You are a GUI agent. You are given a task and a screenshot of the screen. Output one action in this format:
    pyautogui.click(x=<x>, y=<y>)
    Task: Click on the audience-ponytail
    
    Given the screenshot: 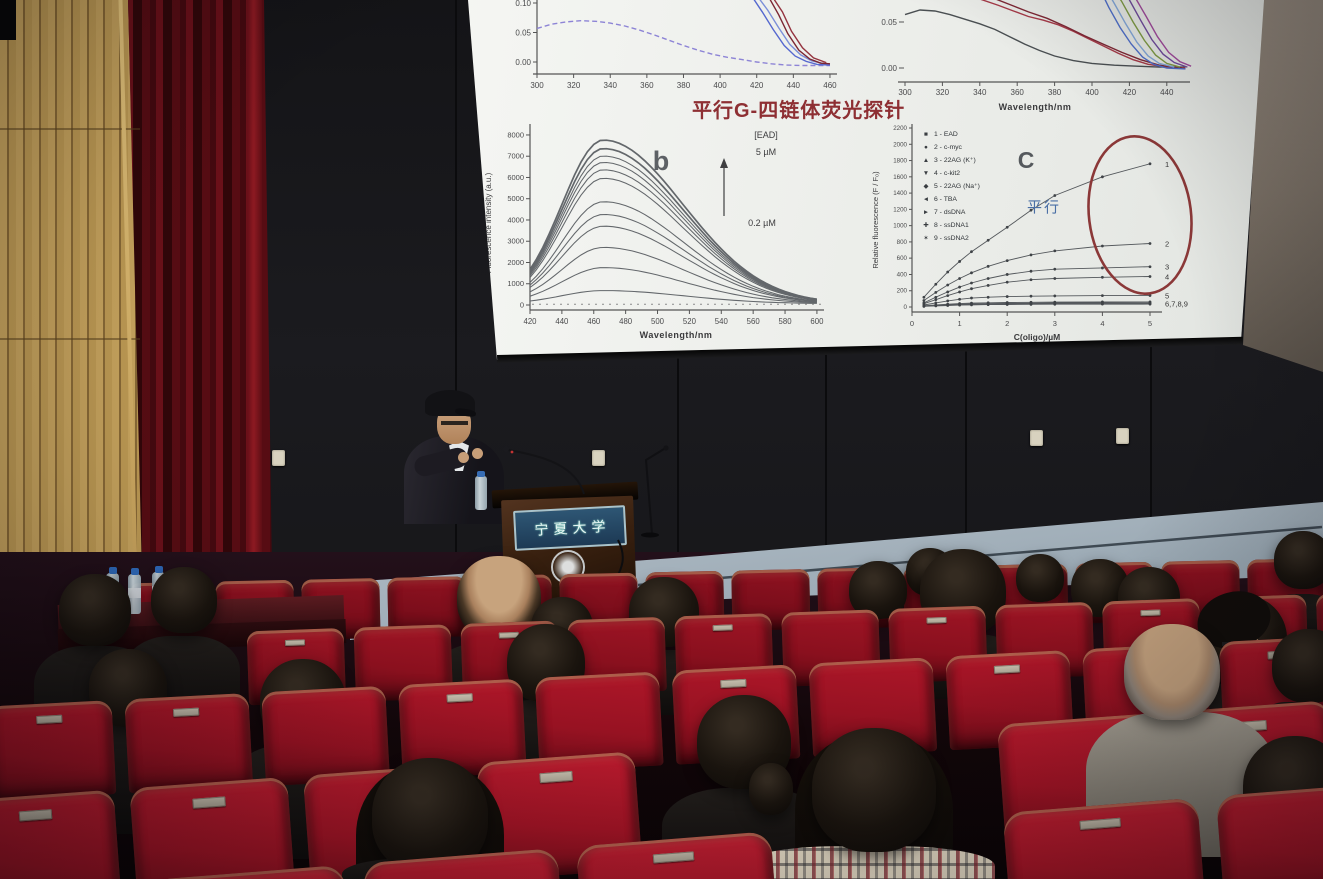 What is the action you would take?
    pyautogui.click(x=771, y=789)
    